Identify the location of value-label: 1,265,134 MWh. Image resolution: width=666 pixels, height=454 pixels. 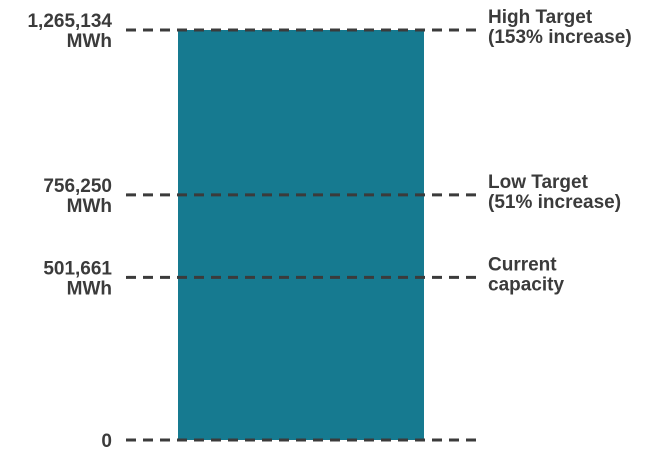
(69, 31).